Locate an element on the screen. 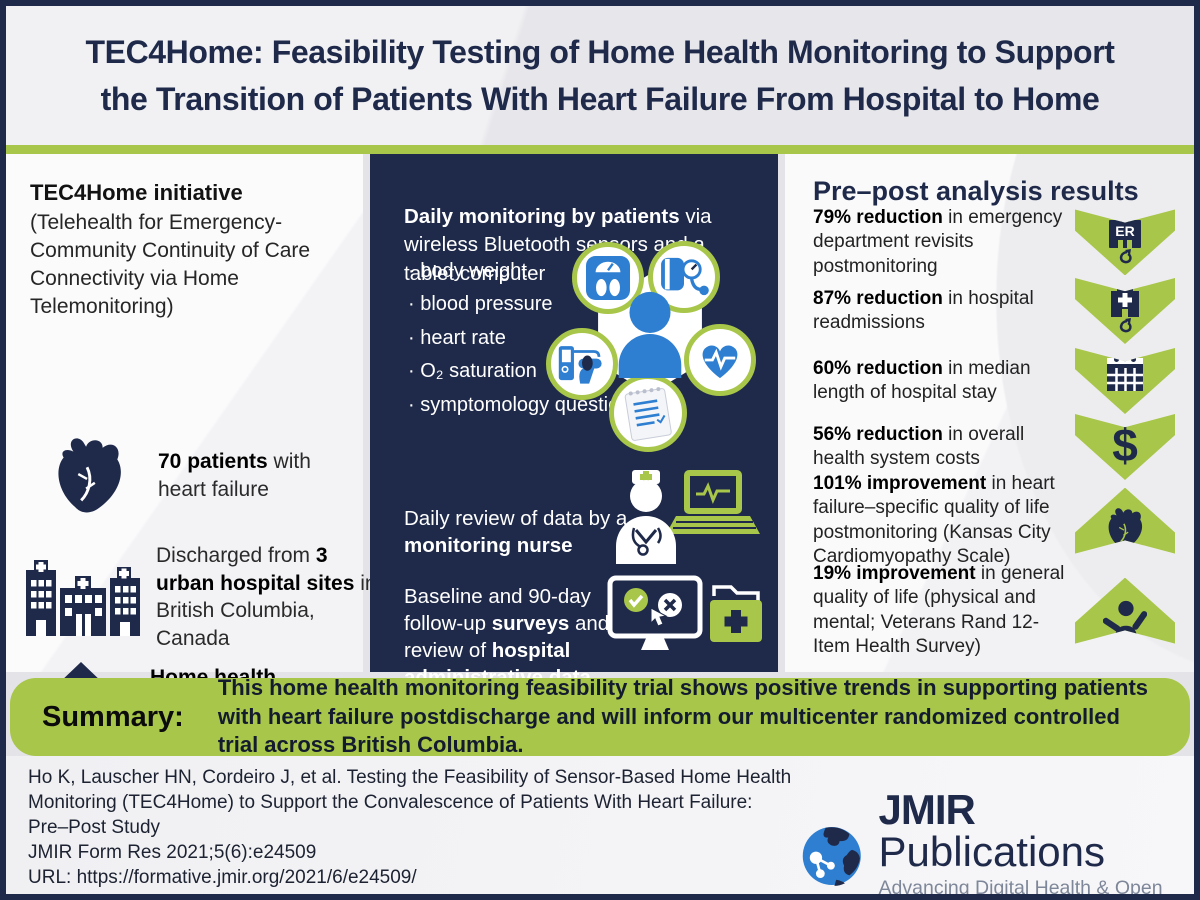  arrow-down-icon: $ is located at coordinates (1125, 447).